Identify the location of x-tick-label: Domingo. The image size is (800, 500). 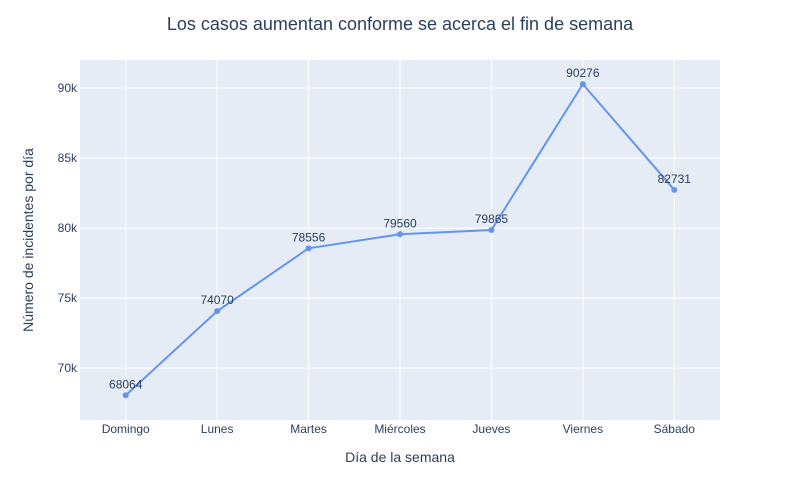
(126, 429).